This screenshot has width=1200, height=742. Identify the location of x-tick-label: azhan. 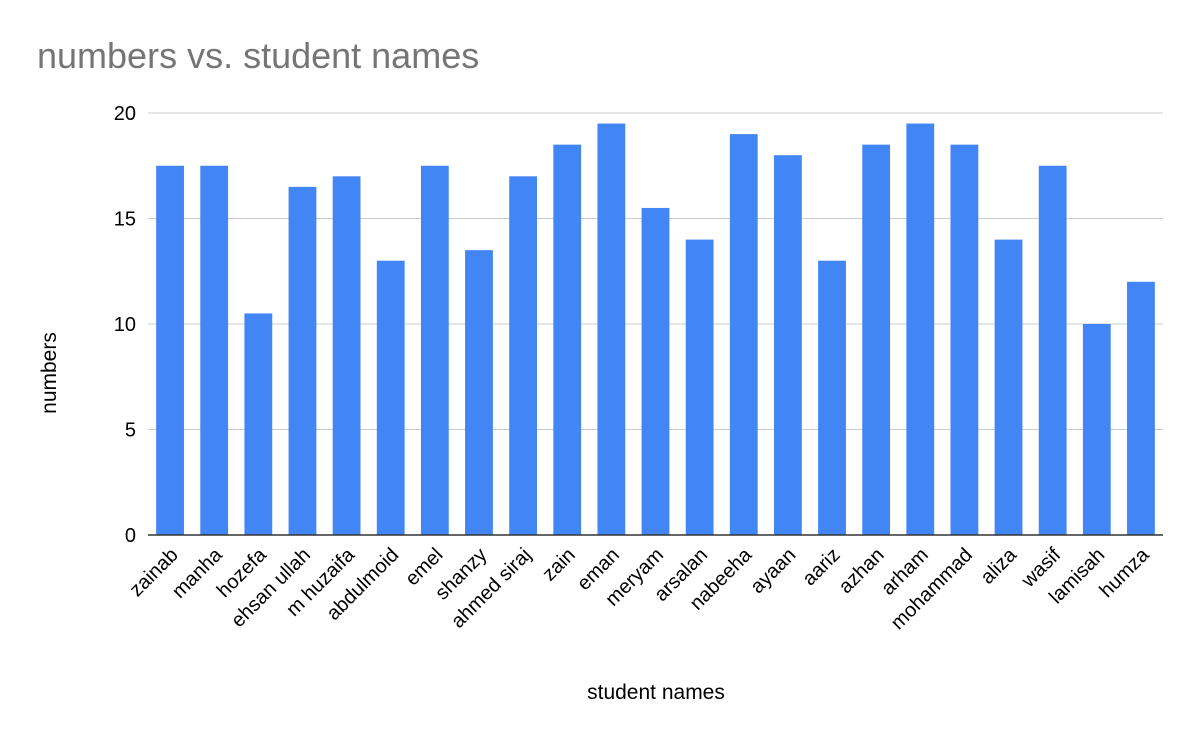
(862, 571).